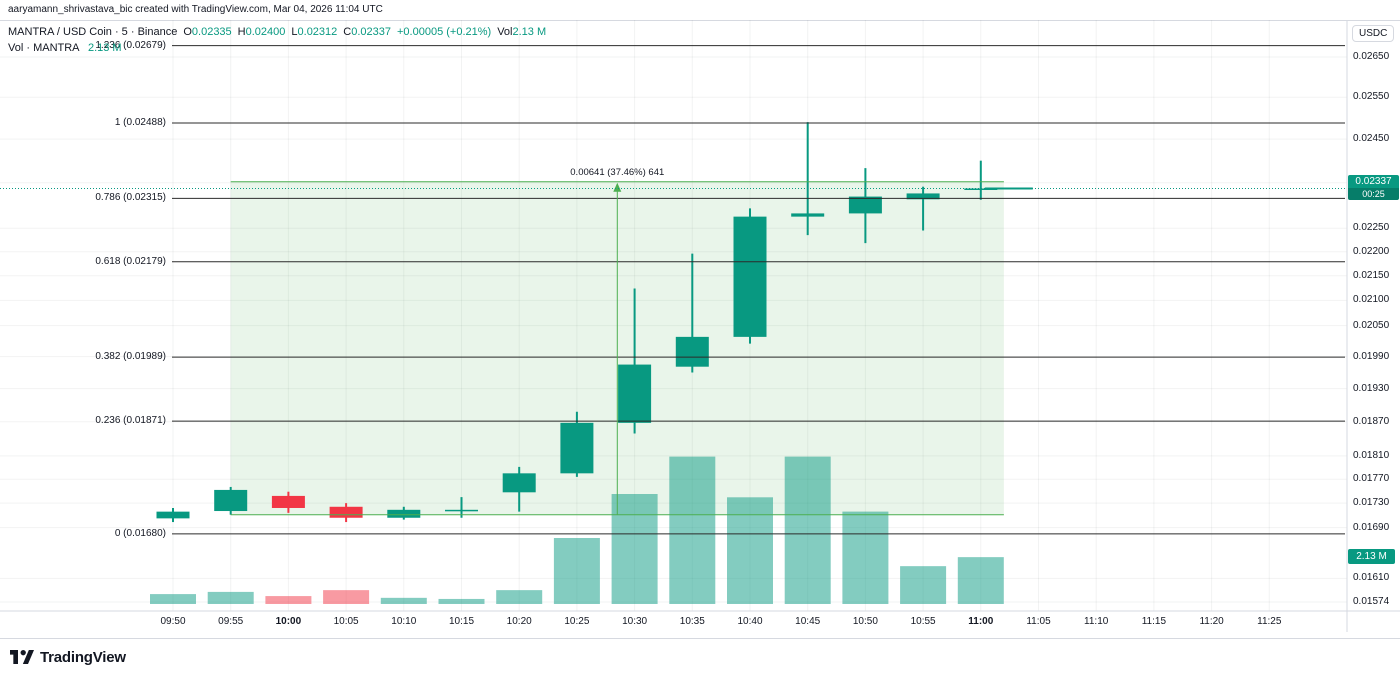 Image resolution: width=1400 pixels, height=674 pixels. Describe the element at coordinates (83, 657) in the screenshot. I see `tradingview-brand-text: TradingView` at that location.